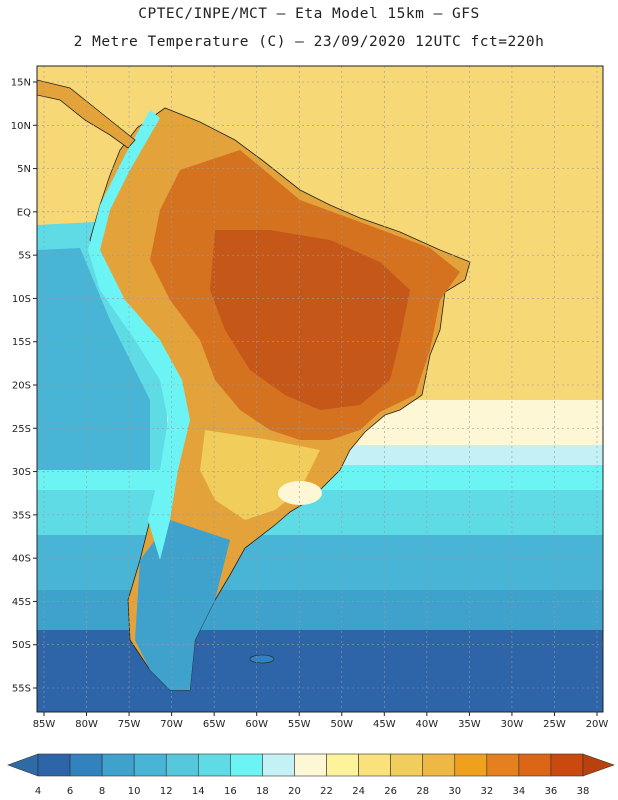 The image size is (618, 800). I want to click on colorbar-tick-label: 16, so click(230, 791).